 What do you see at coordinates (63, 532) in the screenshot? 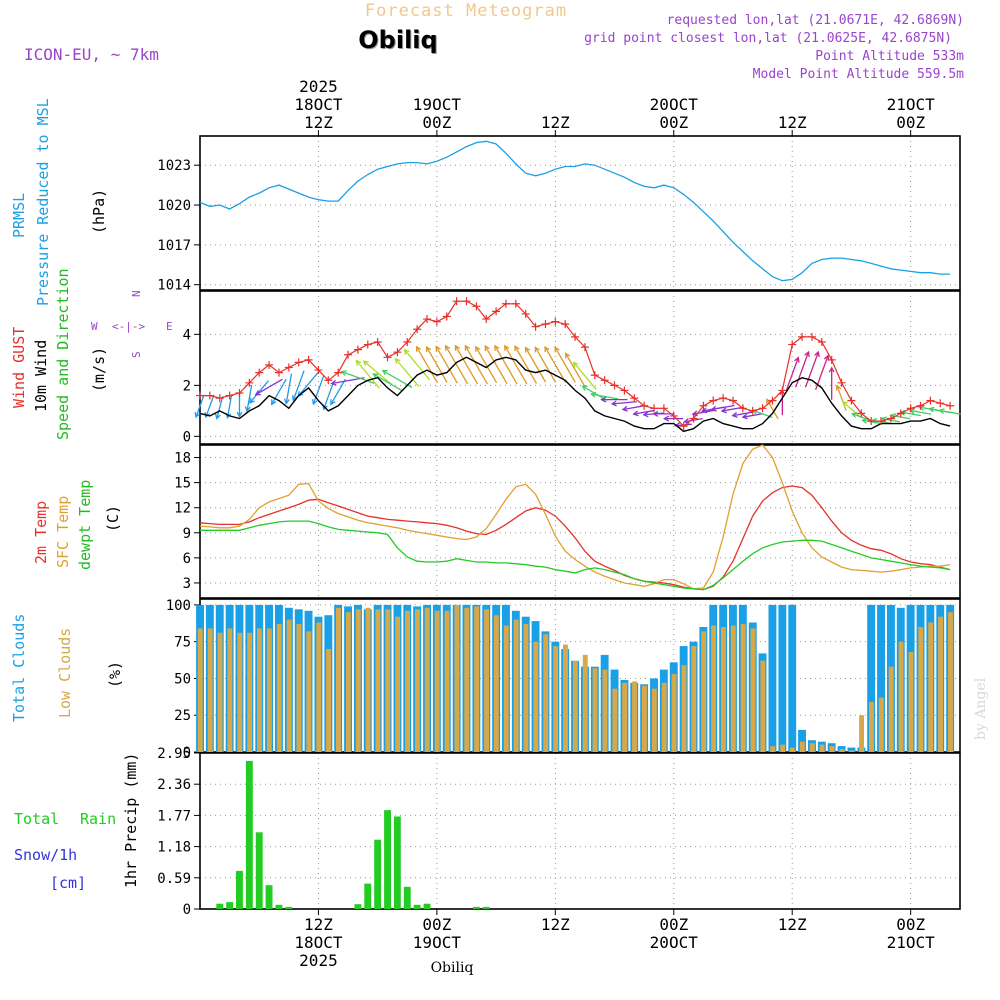
I see `temp-label-sfc: SFC Temp` at bounding box center [63, 532].